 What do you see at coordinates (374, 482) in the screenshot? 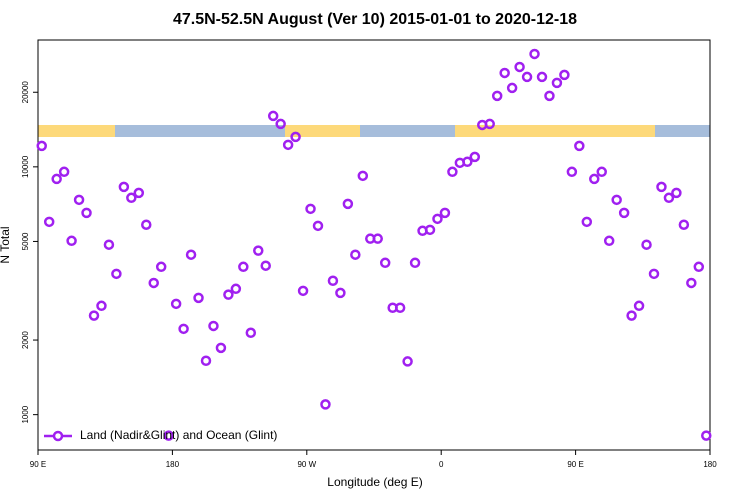
I see `x-axis-label: Longitude (deg E)` at bounding box center [374, 482].